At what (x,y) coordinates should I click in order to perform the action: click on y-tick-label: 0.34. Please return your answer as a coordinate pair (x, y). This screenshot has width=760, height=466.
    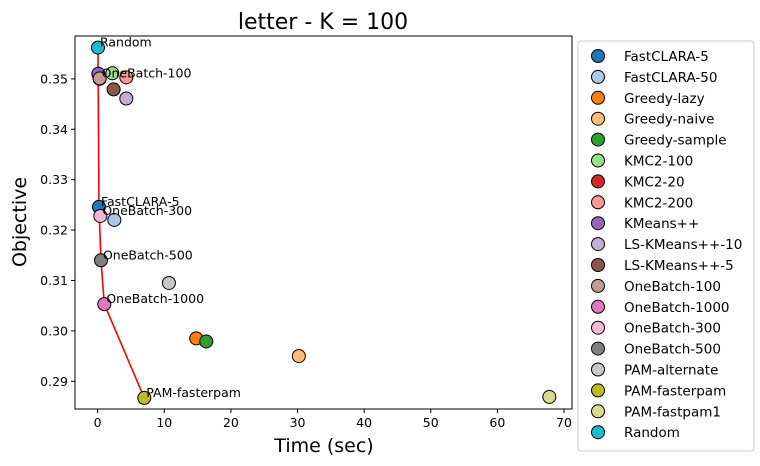
    Looking at the image, I should click on (54, 129).